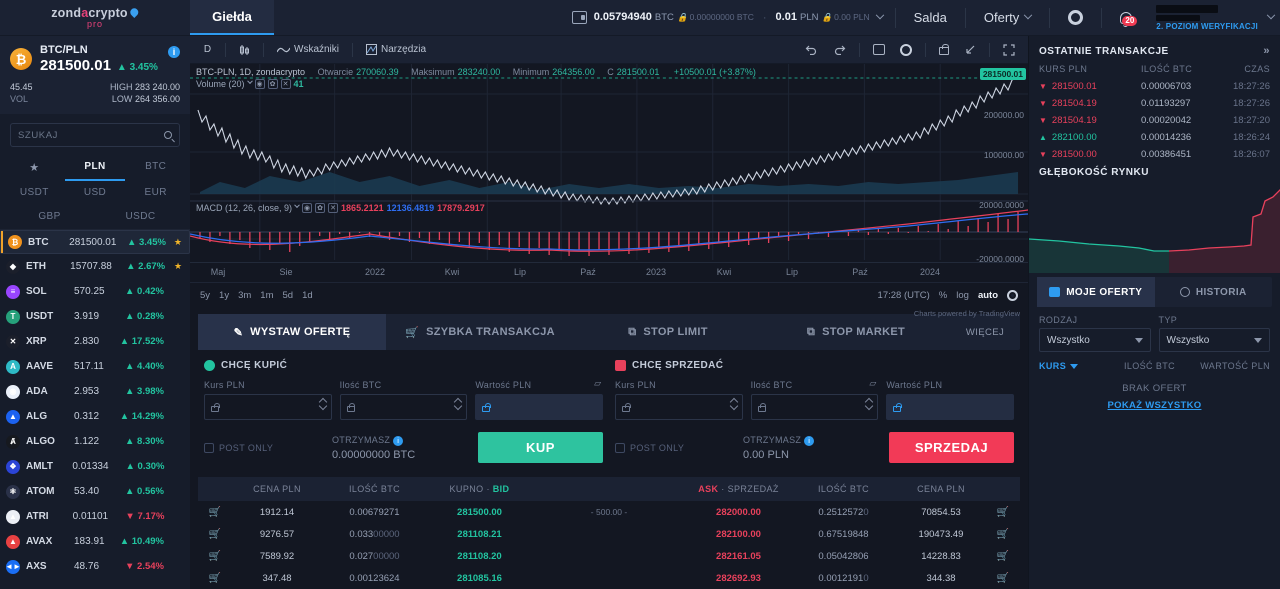 This screenshot has width=1280, height=589. Describe the element at coordinates (970, 49) in the screenshot. I see `magnet-icon` at that location.